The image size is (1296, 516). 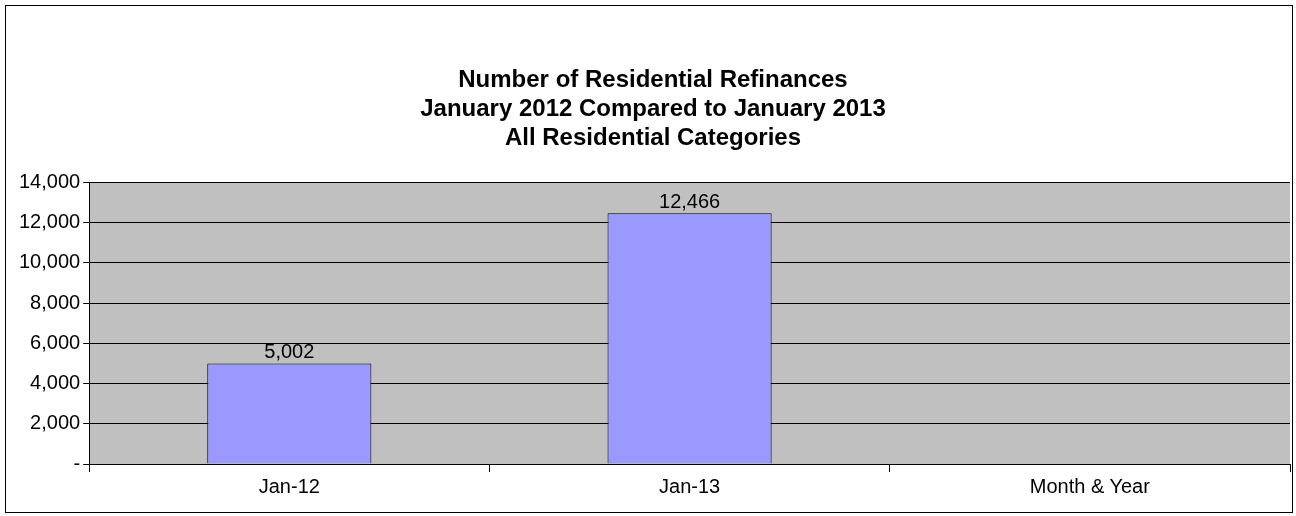 What do you see at coordinates (690, 485) in the screenshot?
I see `x-tick-label: Jan-13` at bounding box center [690, 485].